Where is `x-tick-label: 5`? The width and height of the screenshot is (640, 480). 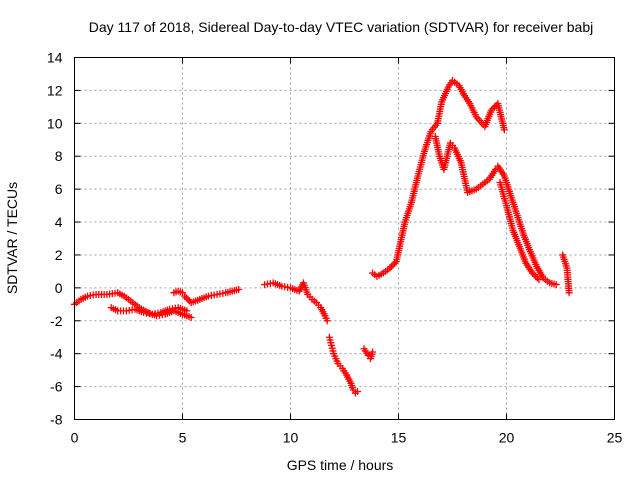
x-tick-label: 5 is located at coordinates (183, 438).